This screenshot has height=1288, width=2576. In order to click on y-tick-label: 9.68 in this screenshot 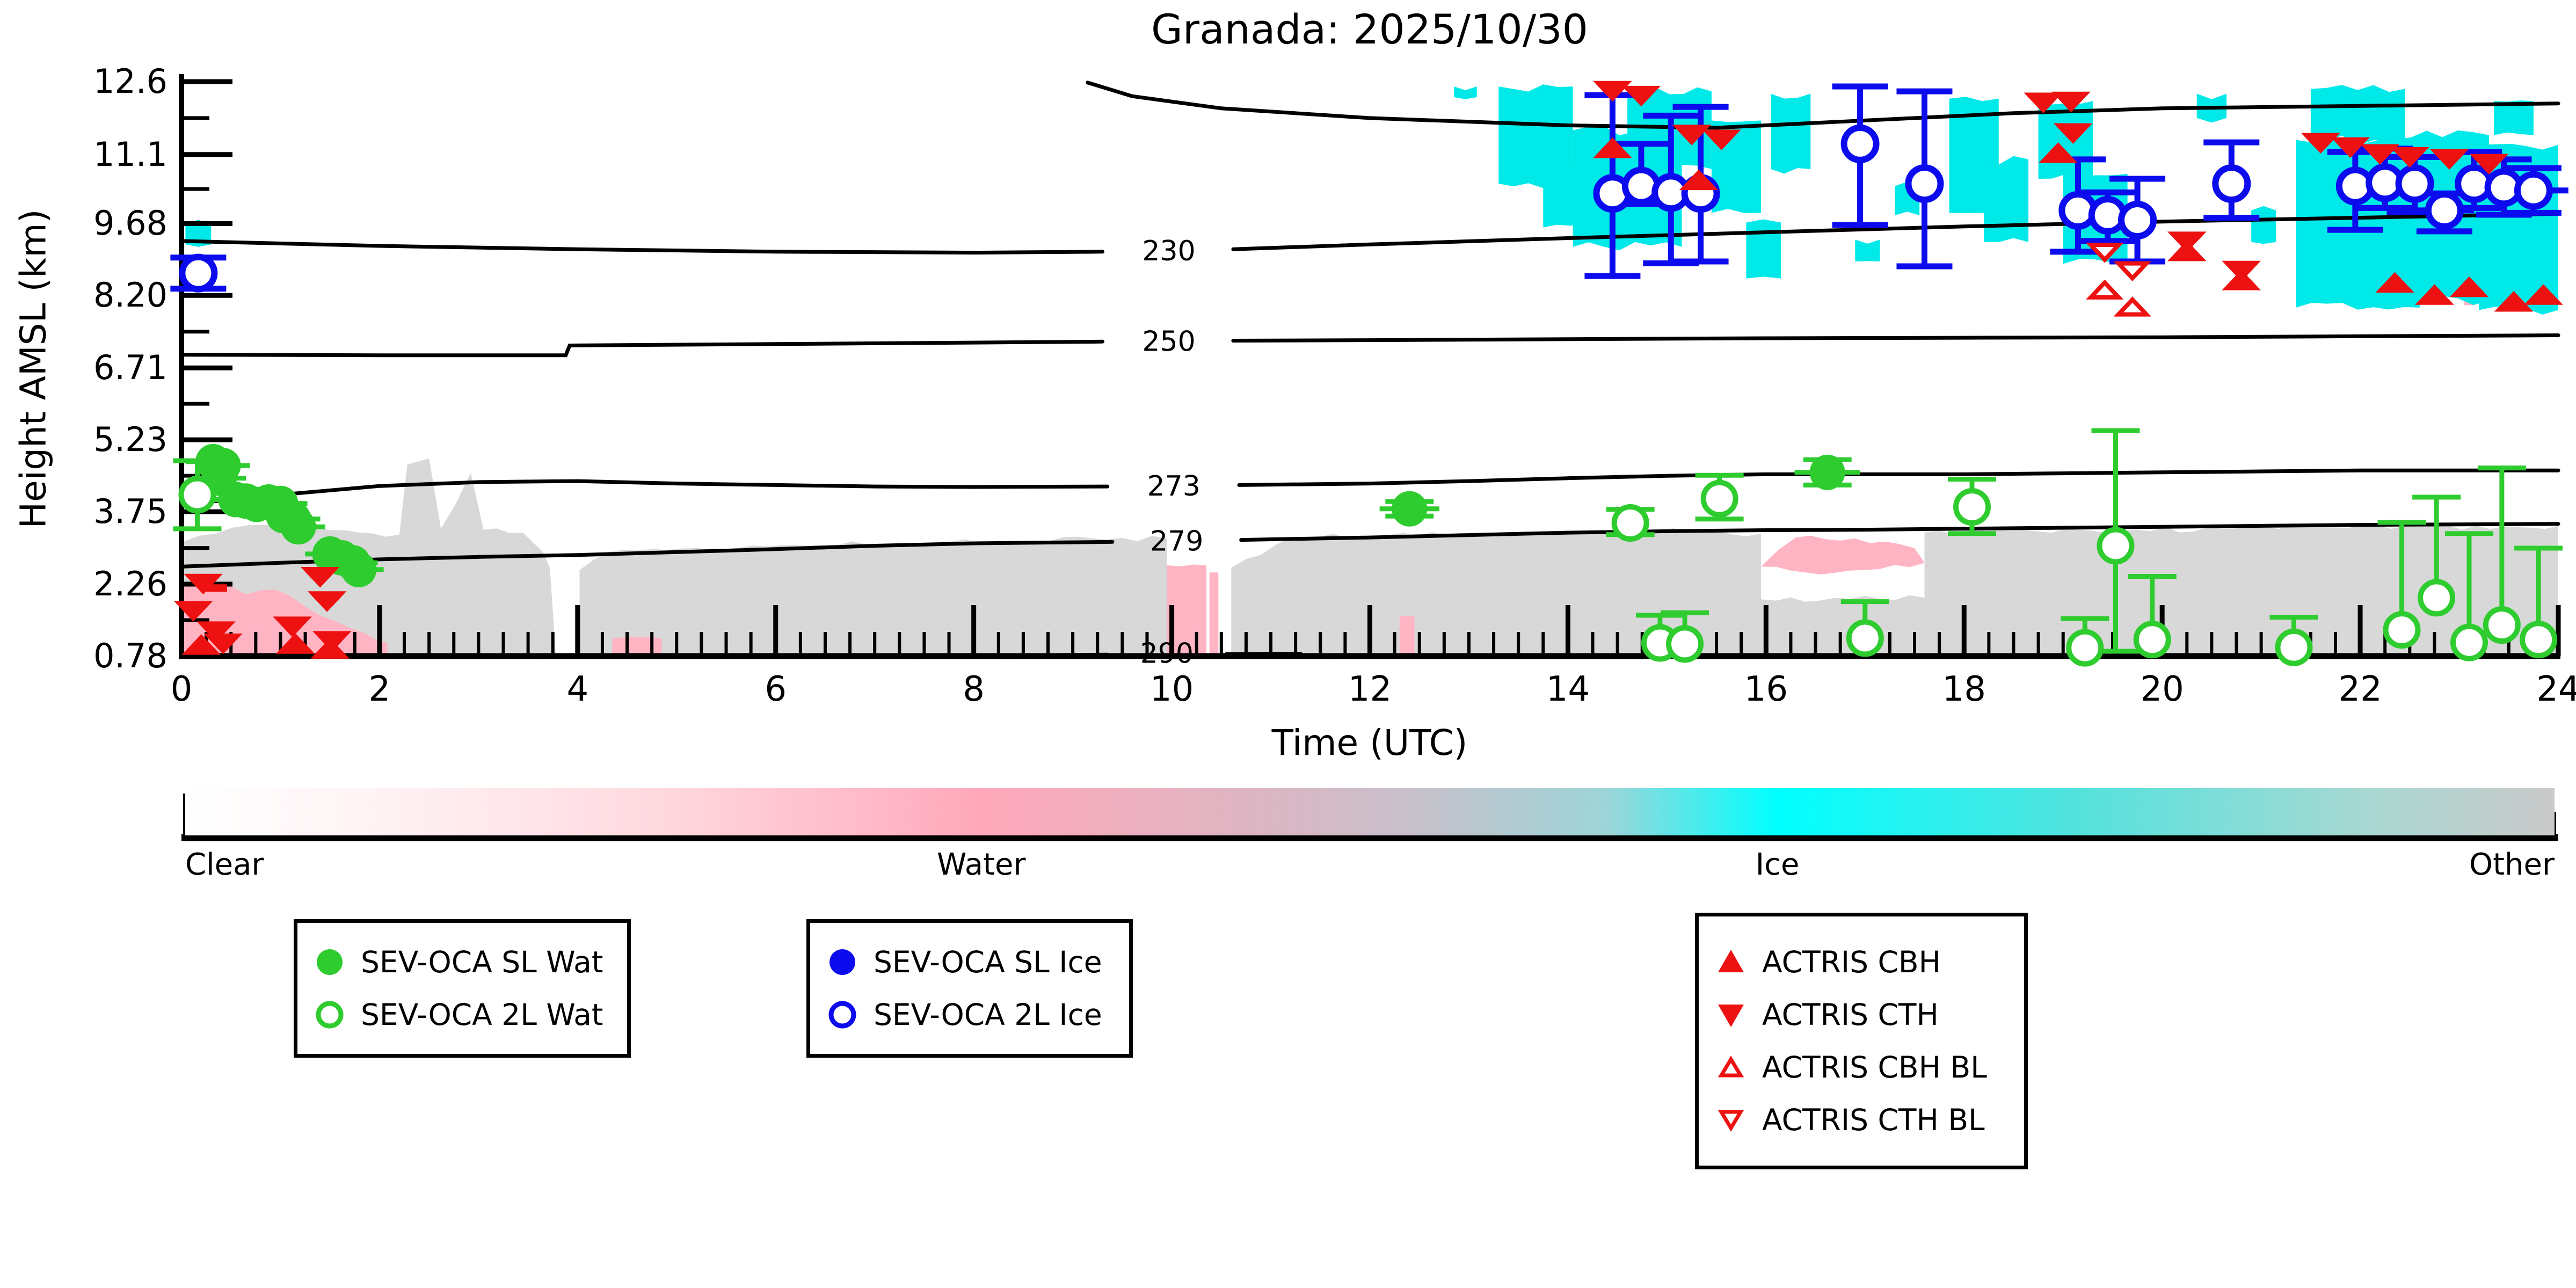, I will do `click(130, 223)`.